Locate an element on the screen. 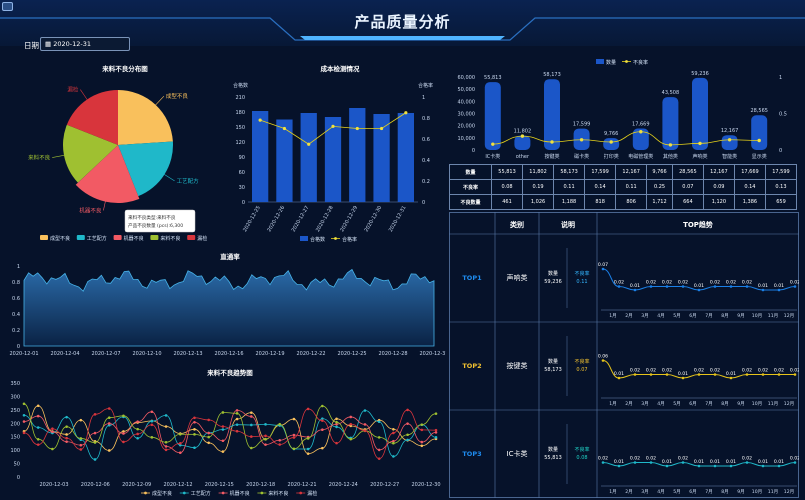  date-picker-input: ▦ 2020-12-31 is located at coordinates (85, 44).